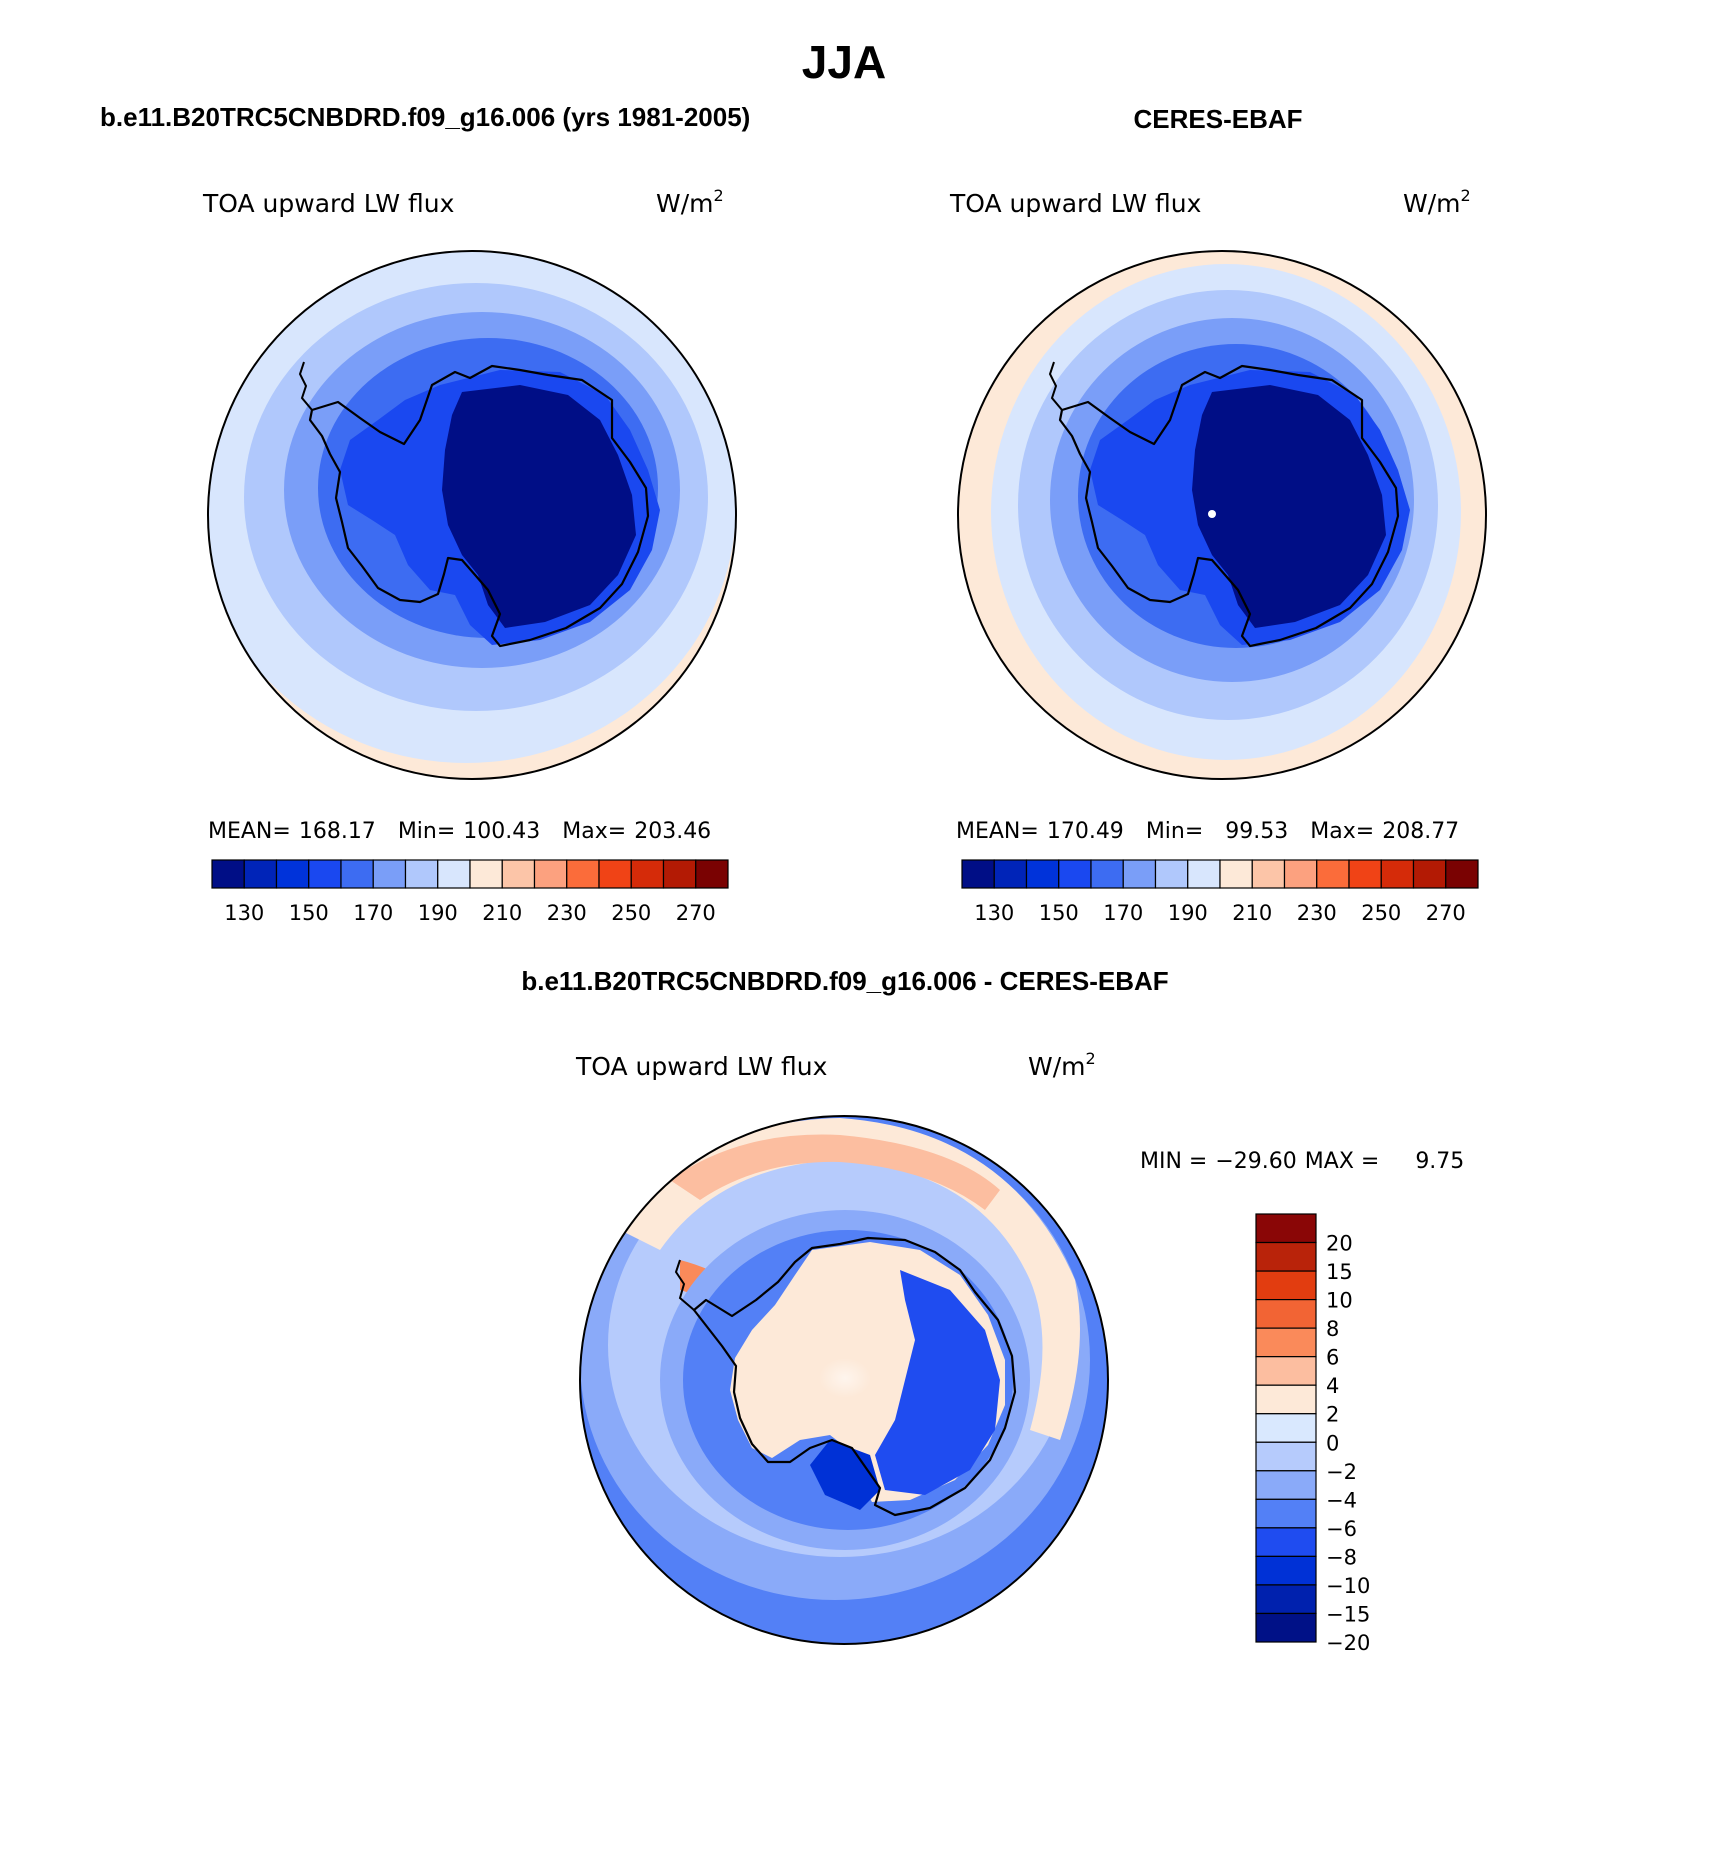 The width and height of the screenshot is (1710, 1875). Describe the element at coordinates (479, 506) in the screenshot. I see `left-map-coastline` at that location.